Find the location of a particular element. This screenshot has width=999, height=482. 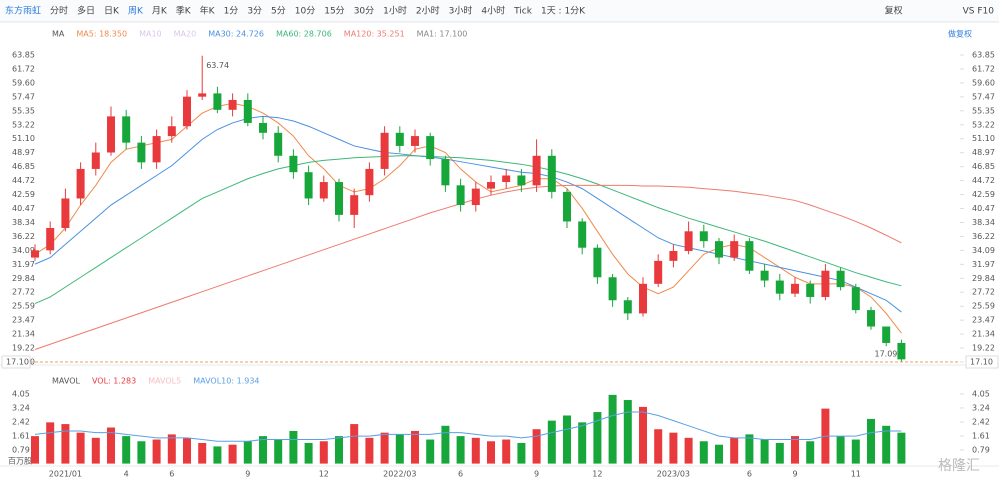

x-tick-label: 9 is located at coordinates (794, 474).